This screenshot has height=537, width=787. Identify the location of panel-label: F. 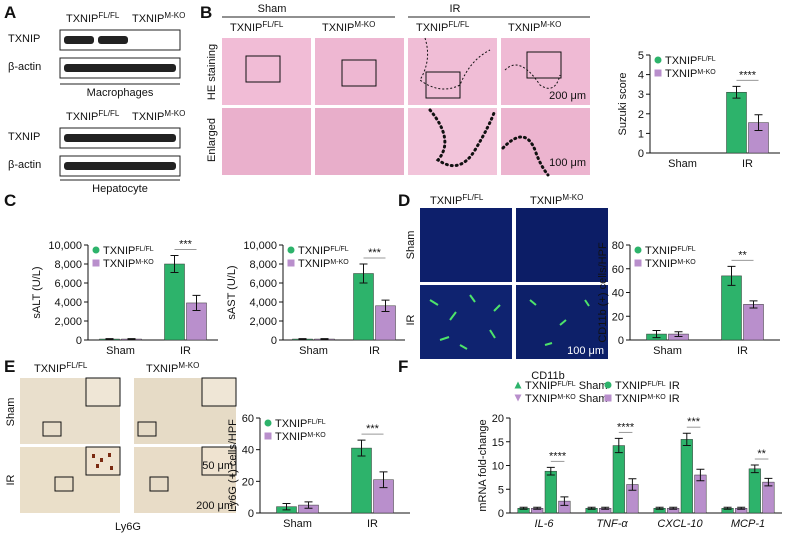
(403, 366).